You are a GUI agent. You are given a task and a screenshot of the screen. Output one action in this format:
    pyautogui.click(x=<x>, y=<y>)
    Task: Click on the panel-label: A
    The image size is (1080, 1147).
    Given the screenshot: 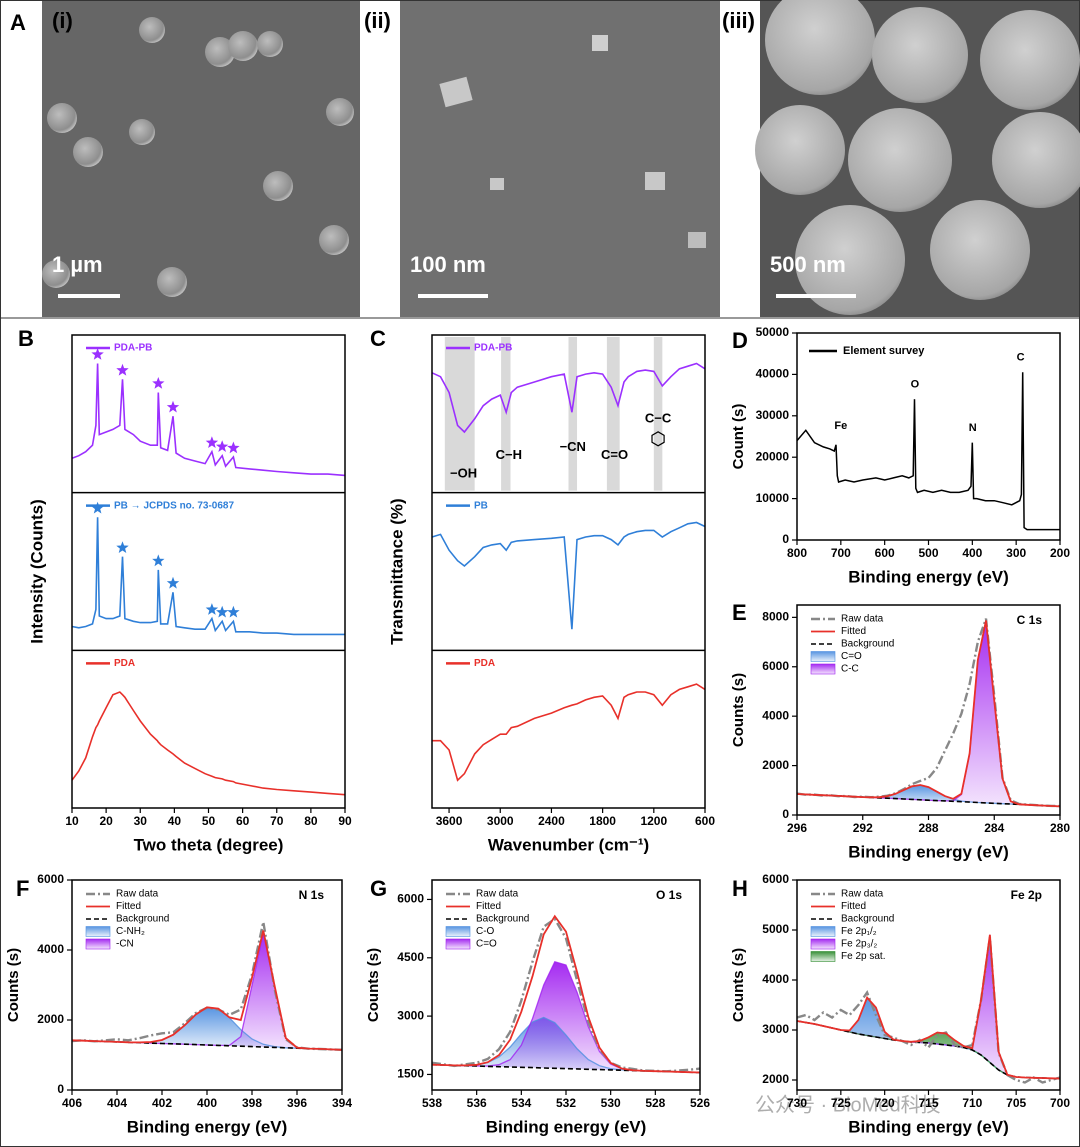 What is the action you would take?
    pyautogui.click(x=18, y=22)
    